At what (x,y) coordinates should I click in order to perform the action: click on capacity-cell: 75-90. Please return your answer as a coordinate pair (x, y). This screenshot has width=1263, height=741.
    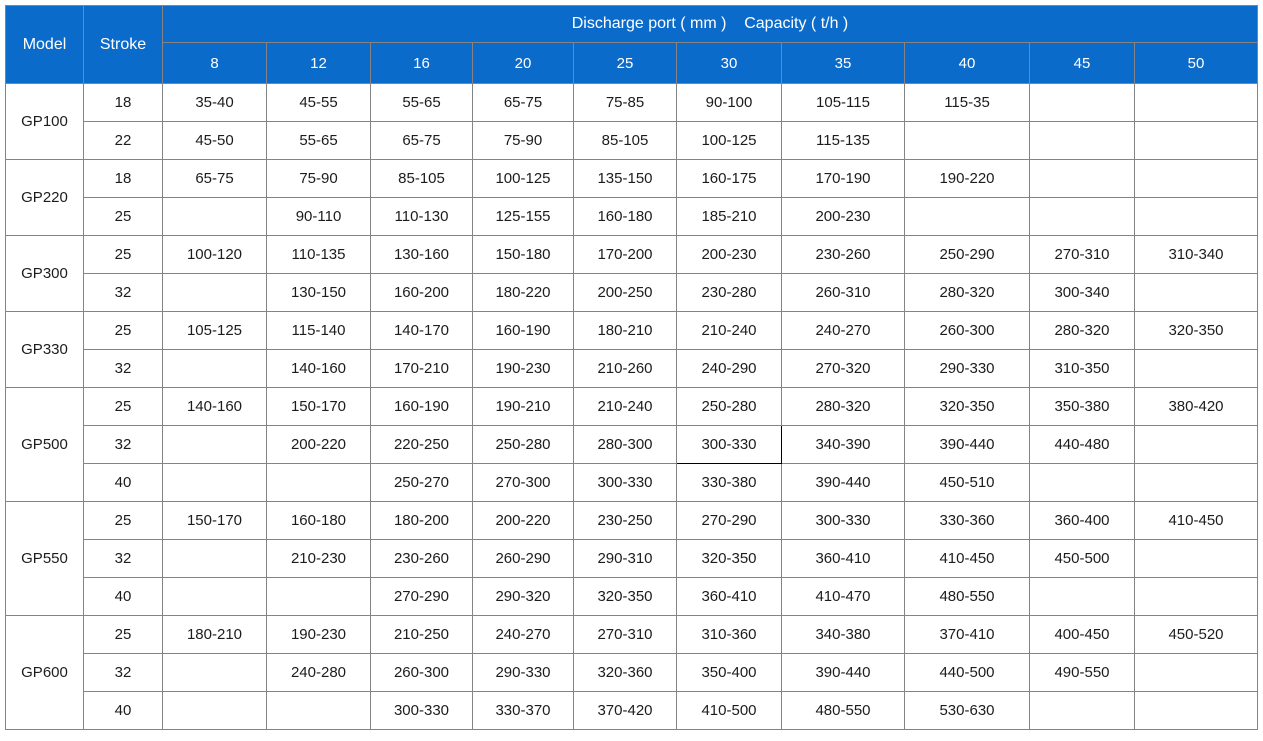
    Looking at the image, I should click on (523, 140).